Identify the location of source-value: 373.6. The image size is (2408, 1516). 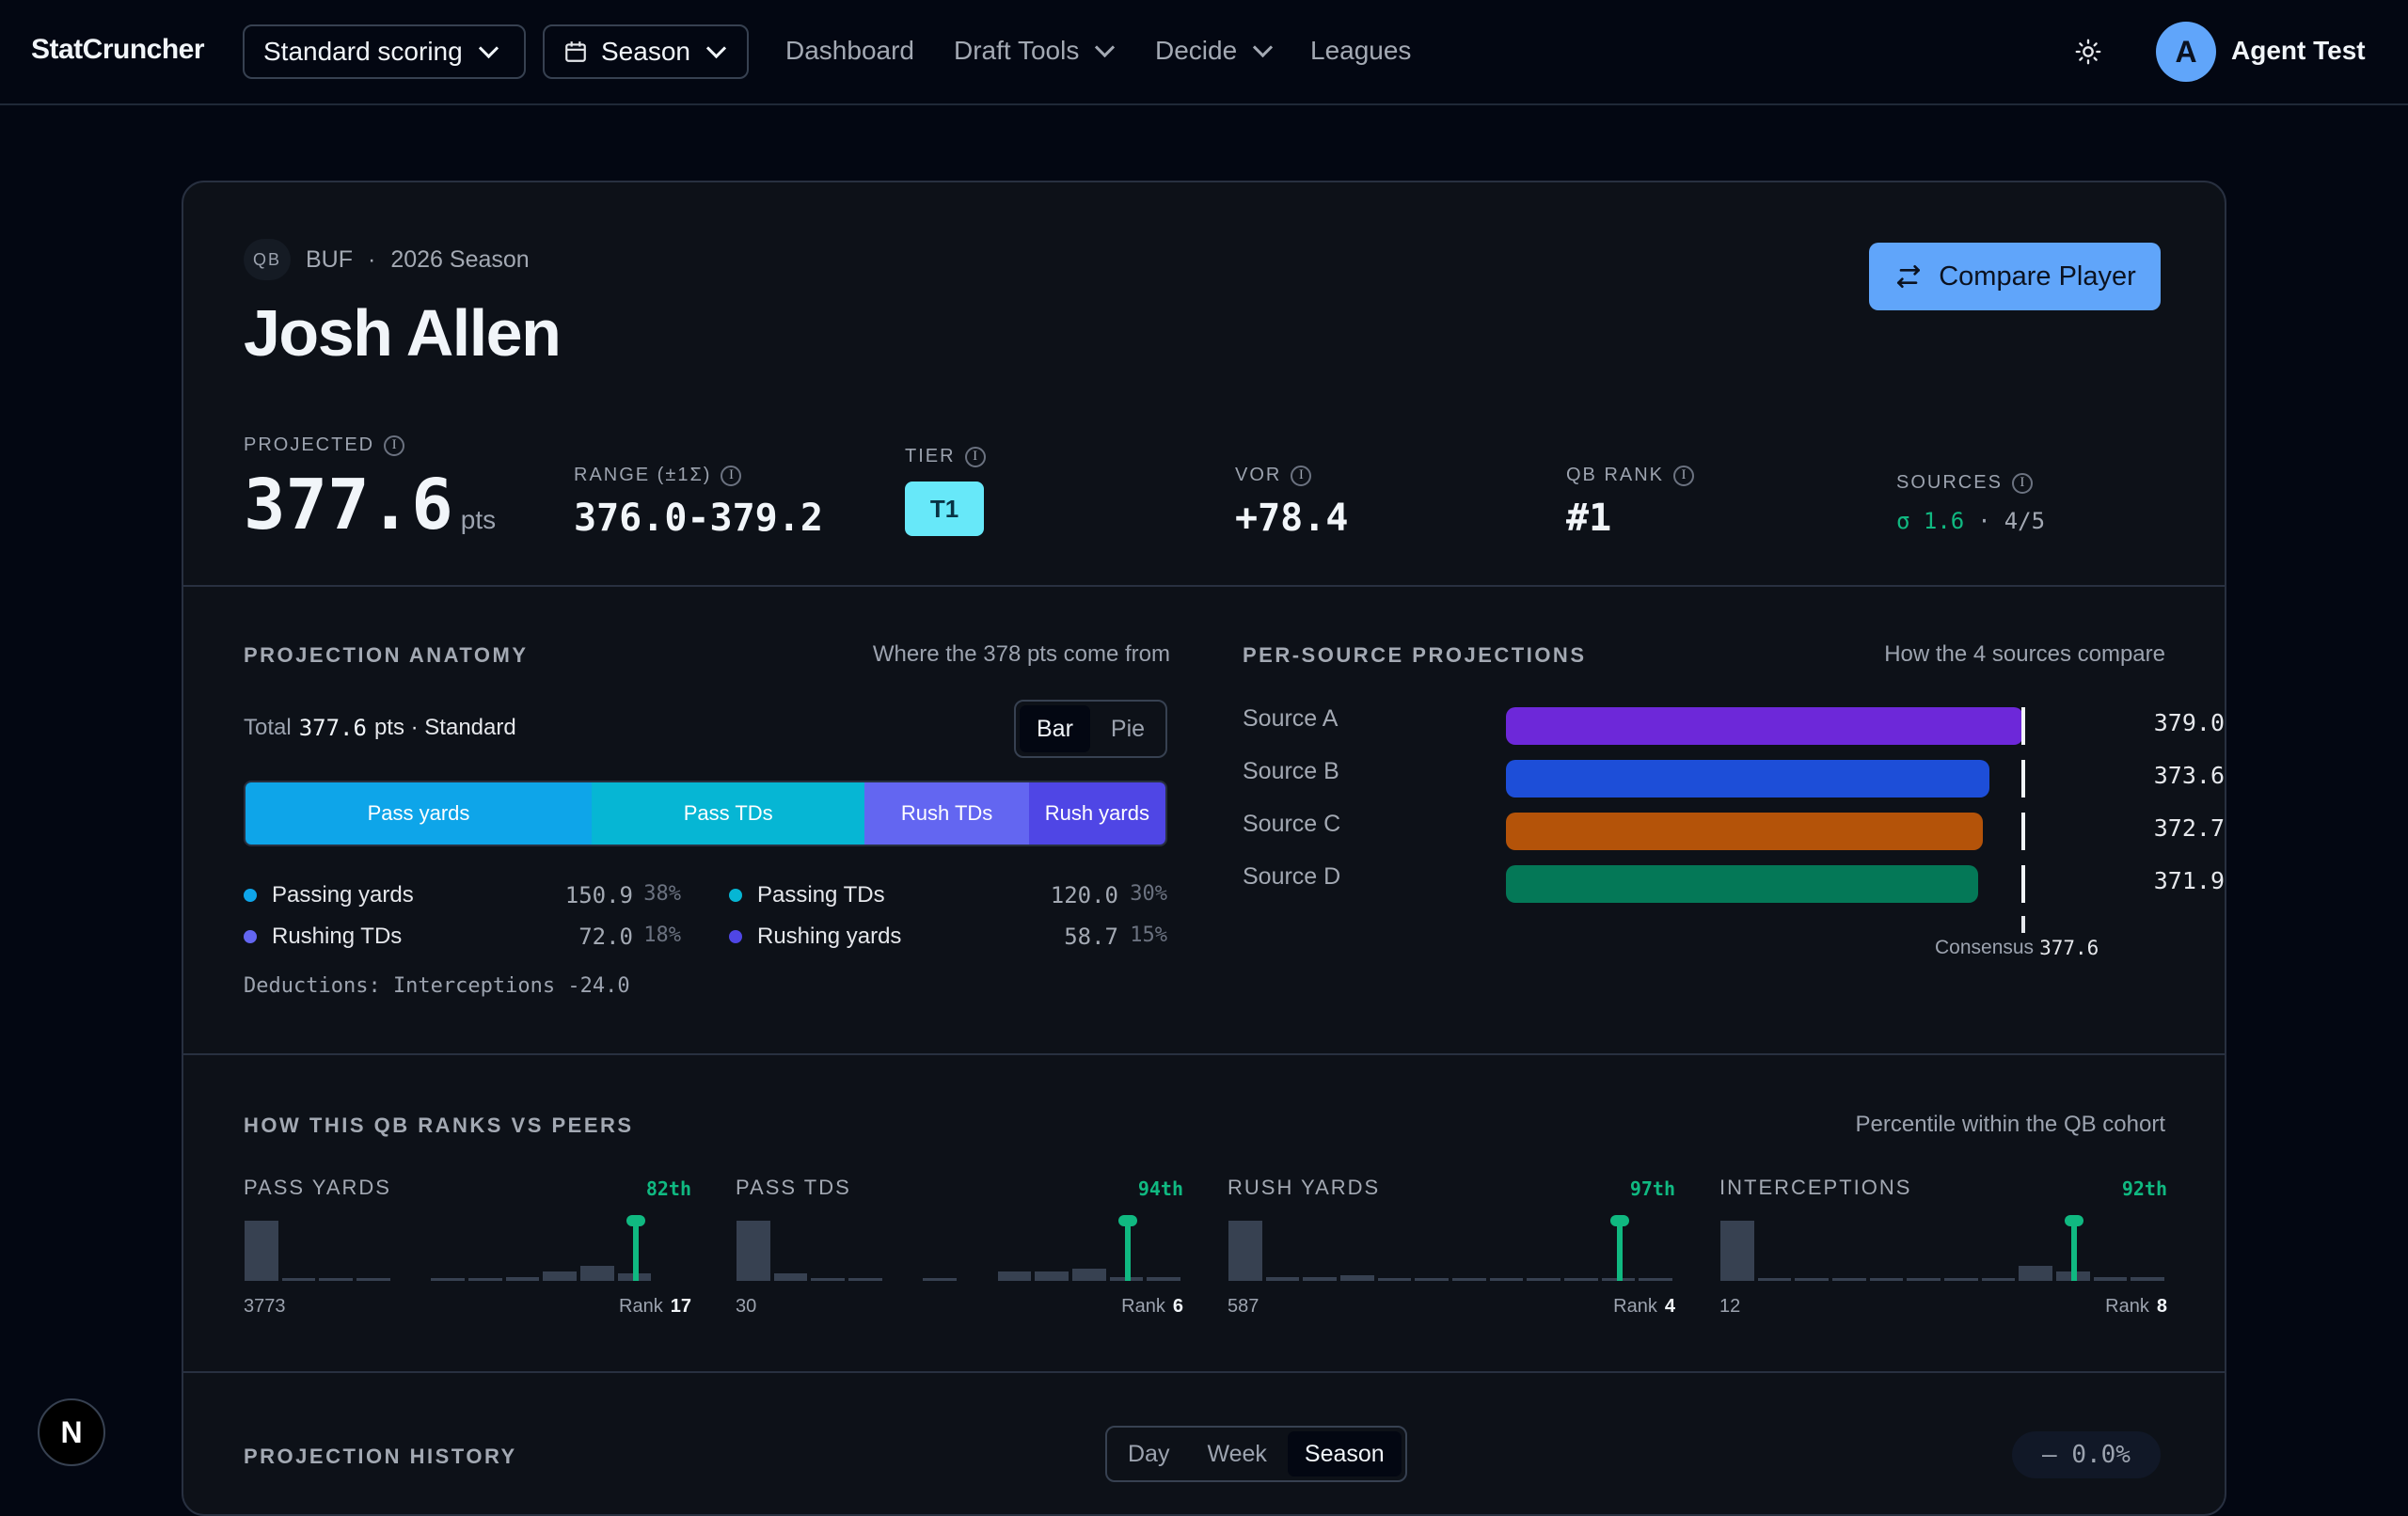
(2189, 775).